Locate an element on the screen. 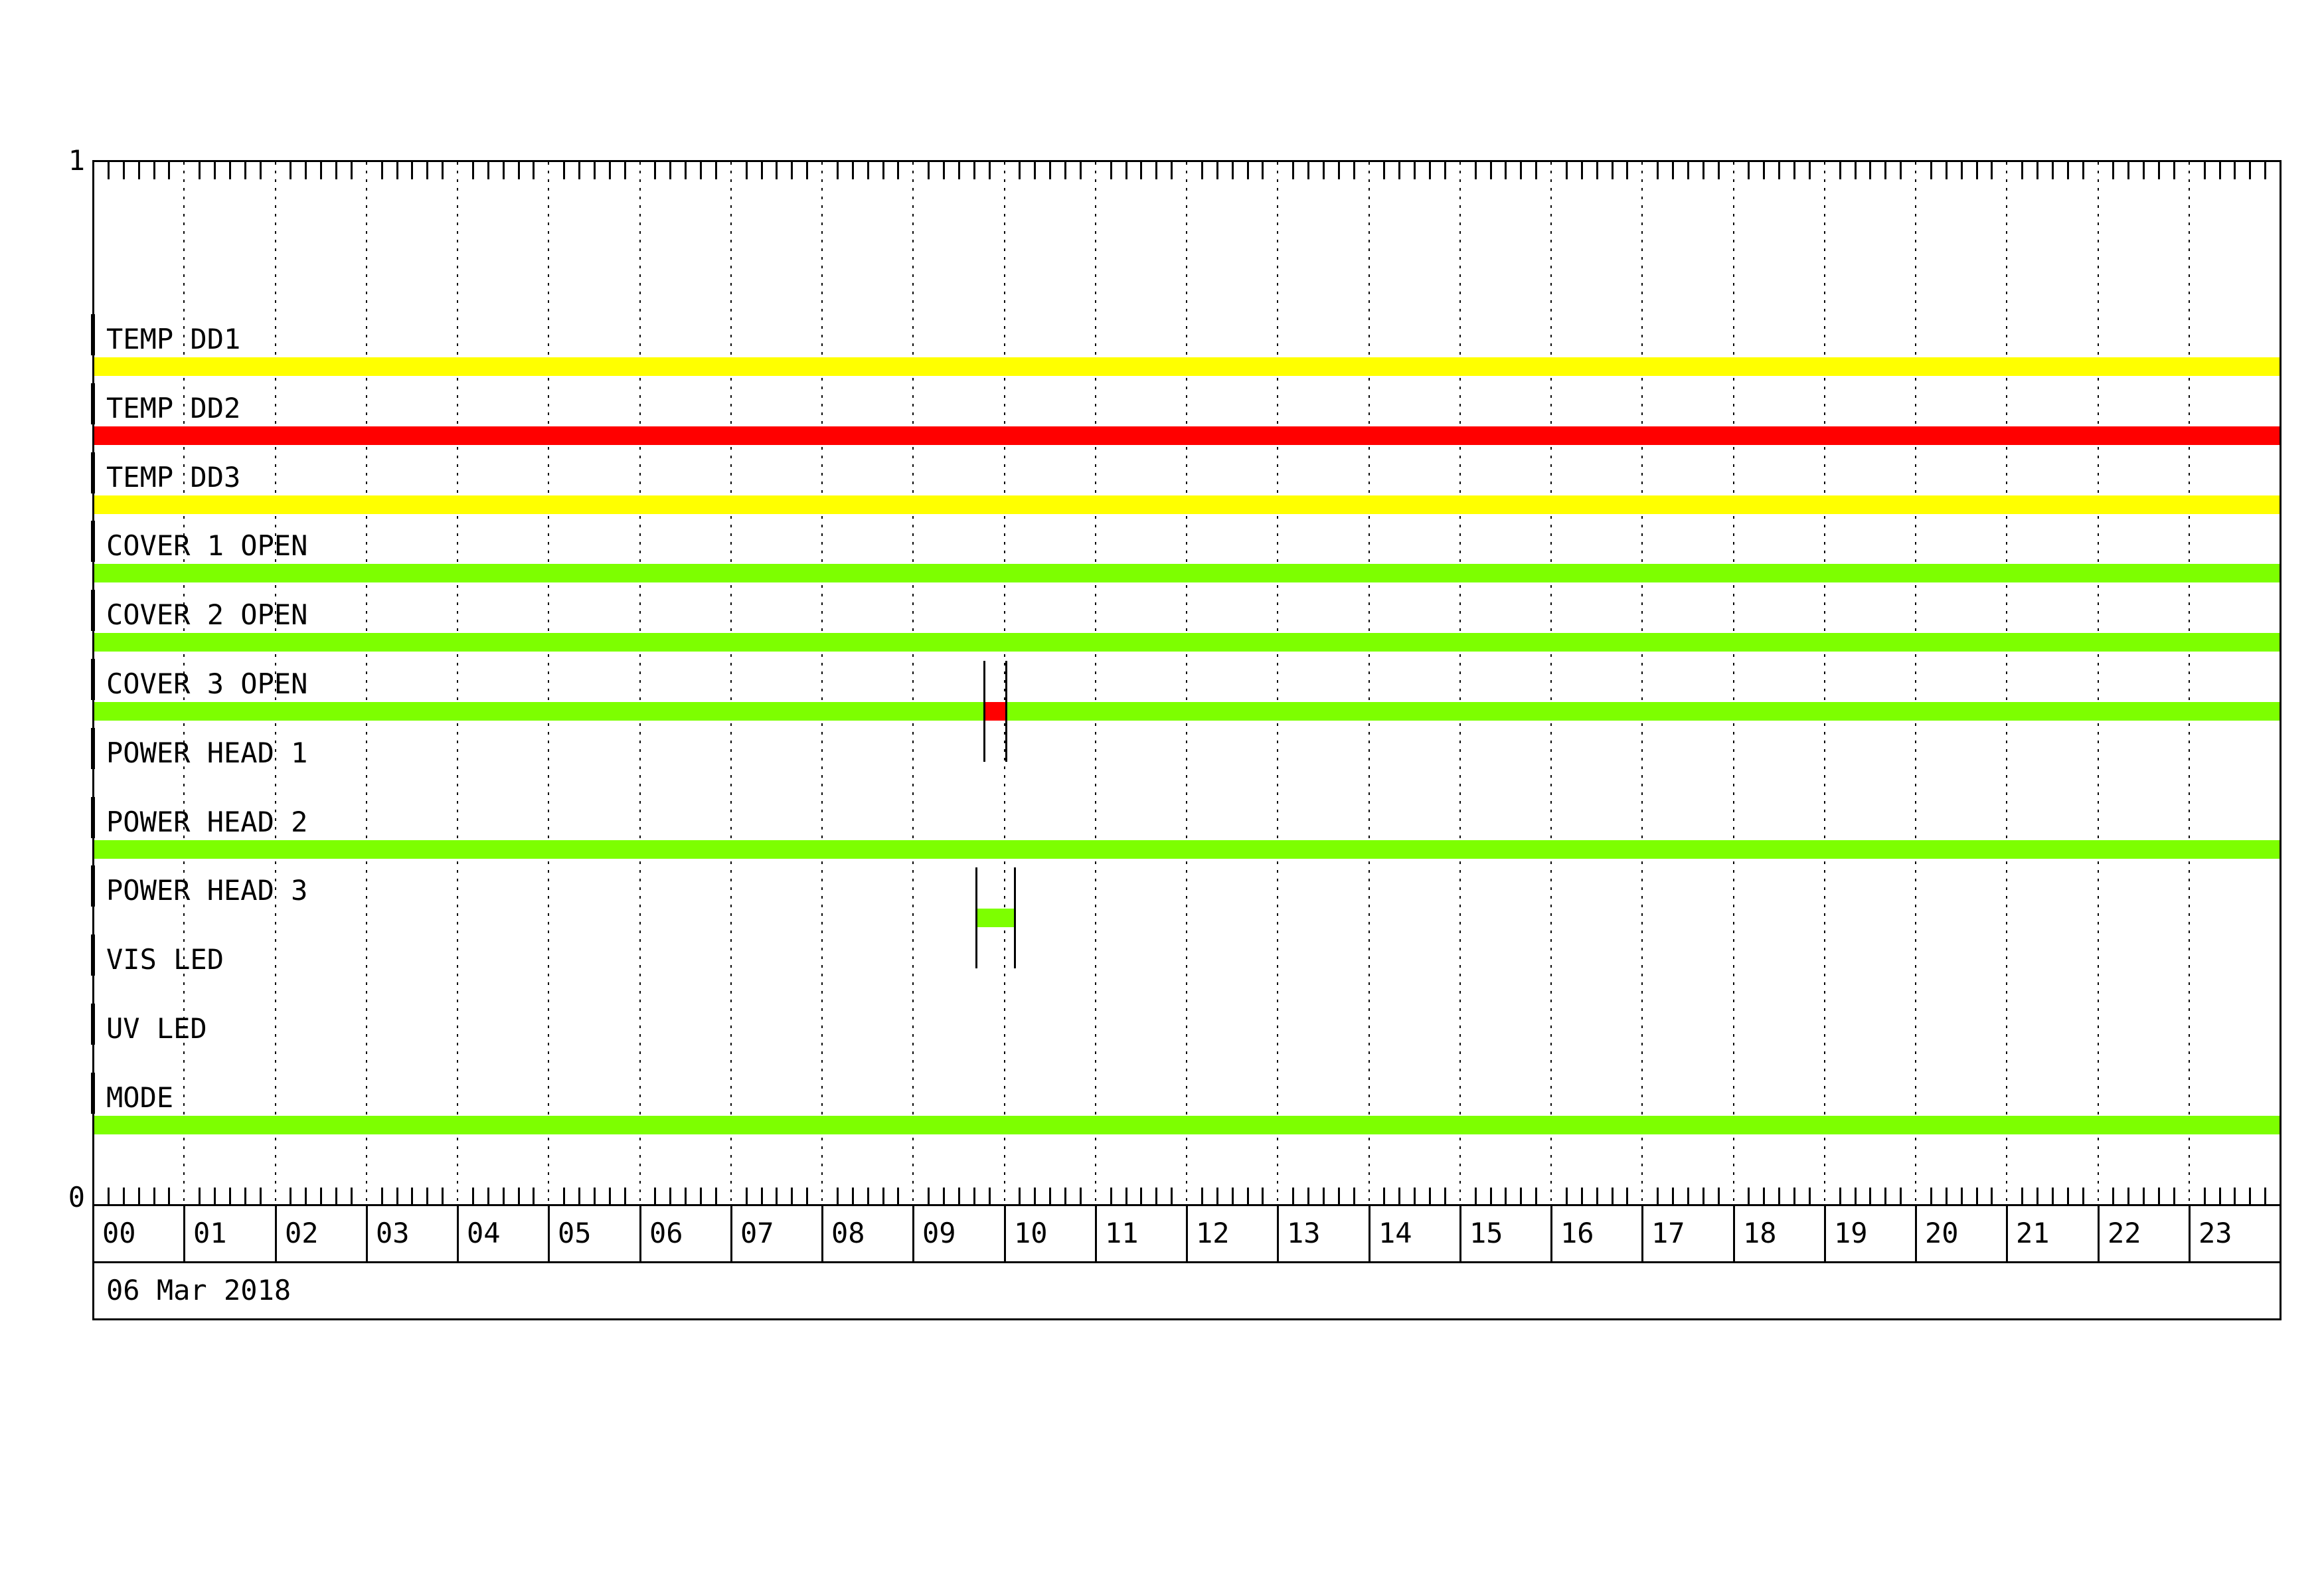  plot-right-border is located at coordinates (2281, 740).